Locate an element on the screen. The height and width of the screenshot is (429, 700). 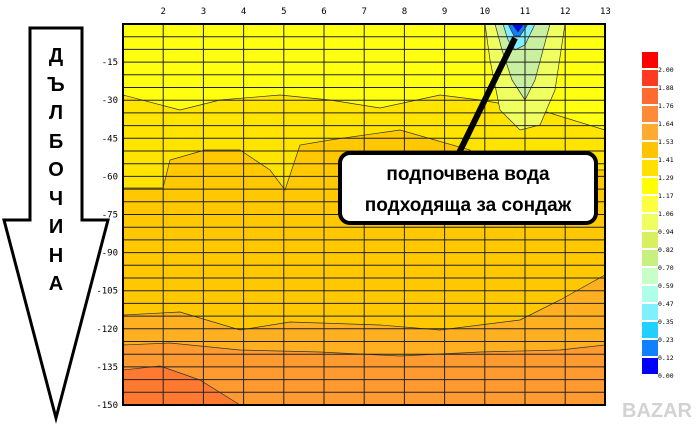
legend-label: 0.00 is located at coordinates (666, 376).